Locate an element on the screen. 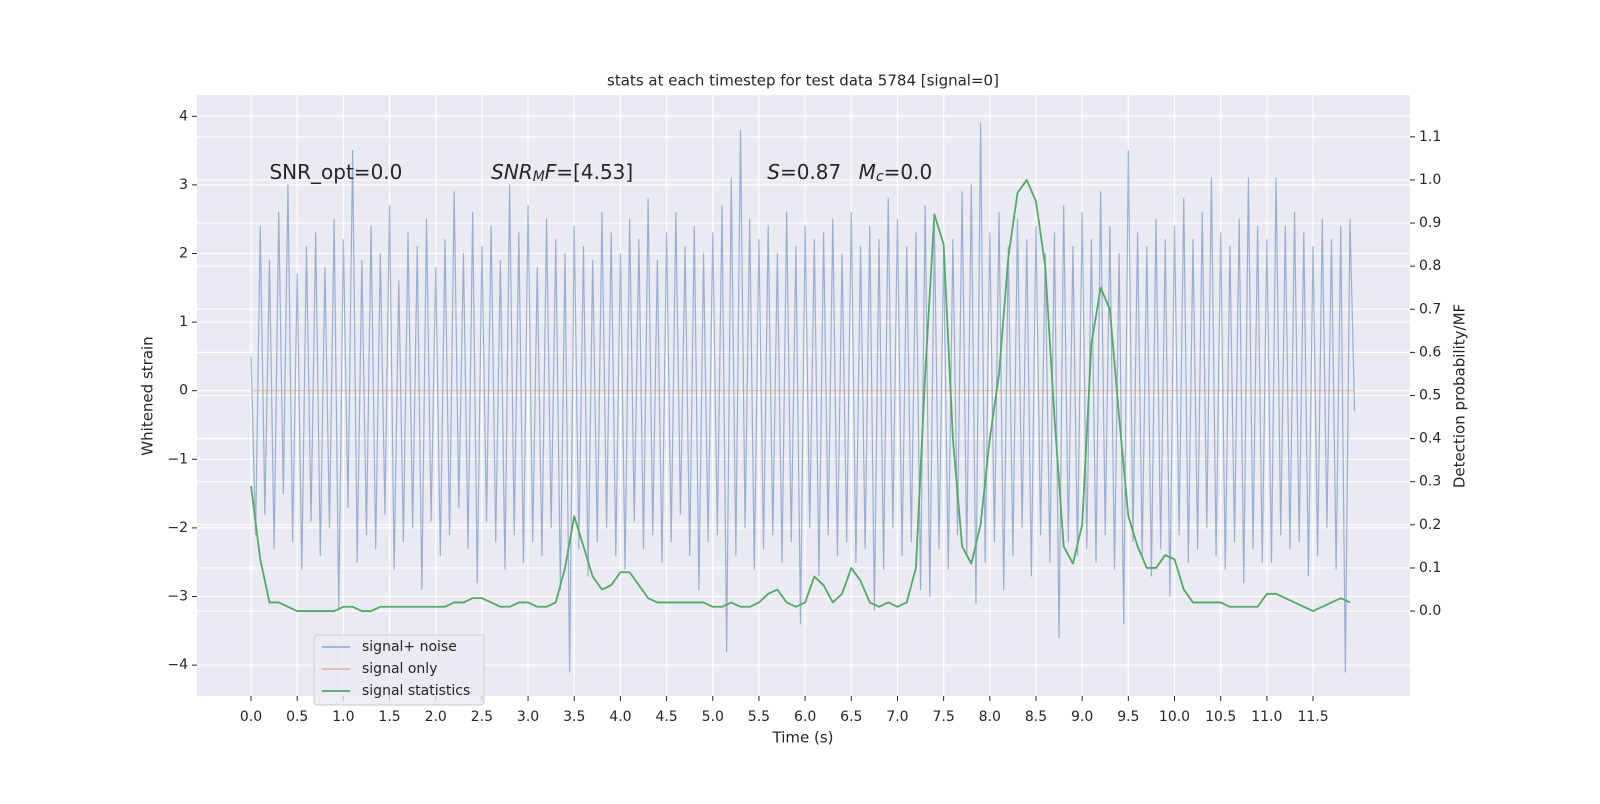  annotation-part: =0.87 is located at coordinates (810, 172).